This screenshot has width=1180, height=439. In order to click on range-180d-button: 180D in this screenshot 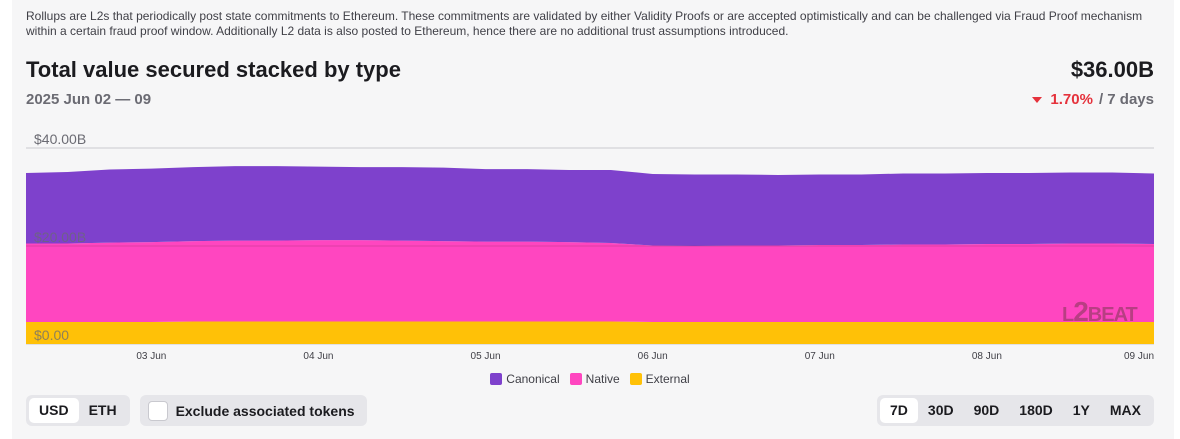, I will do `click(1036, 410)`.